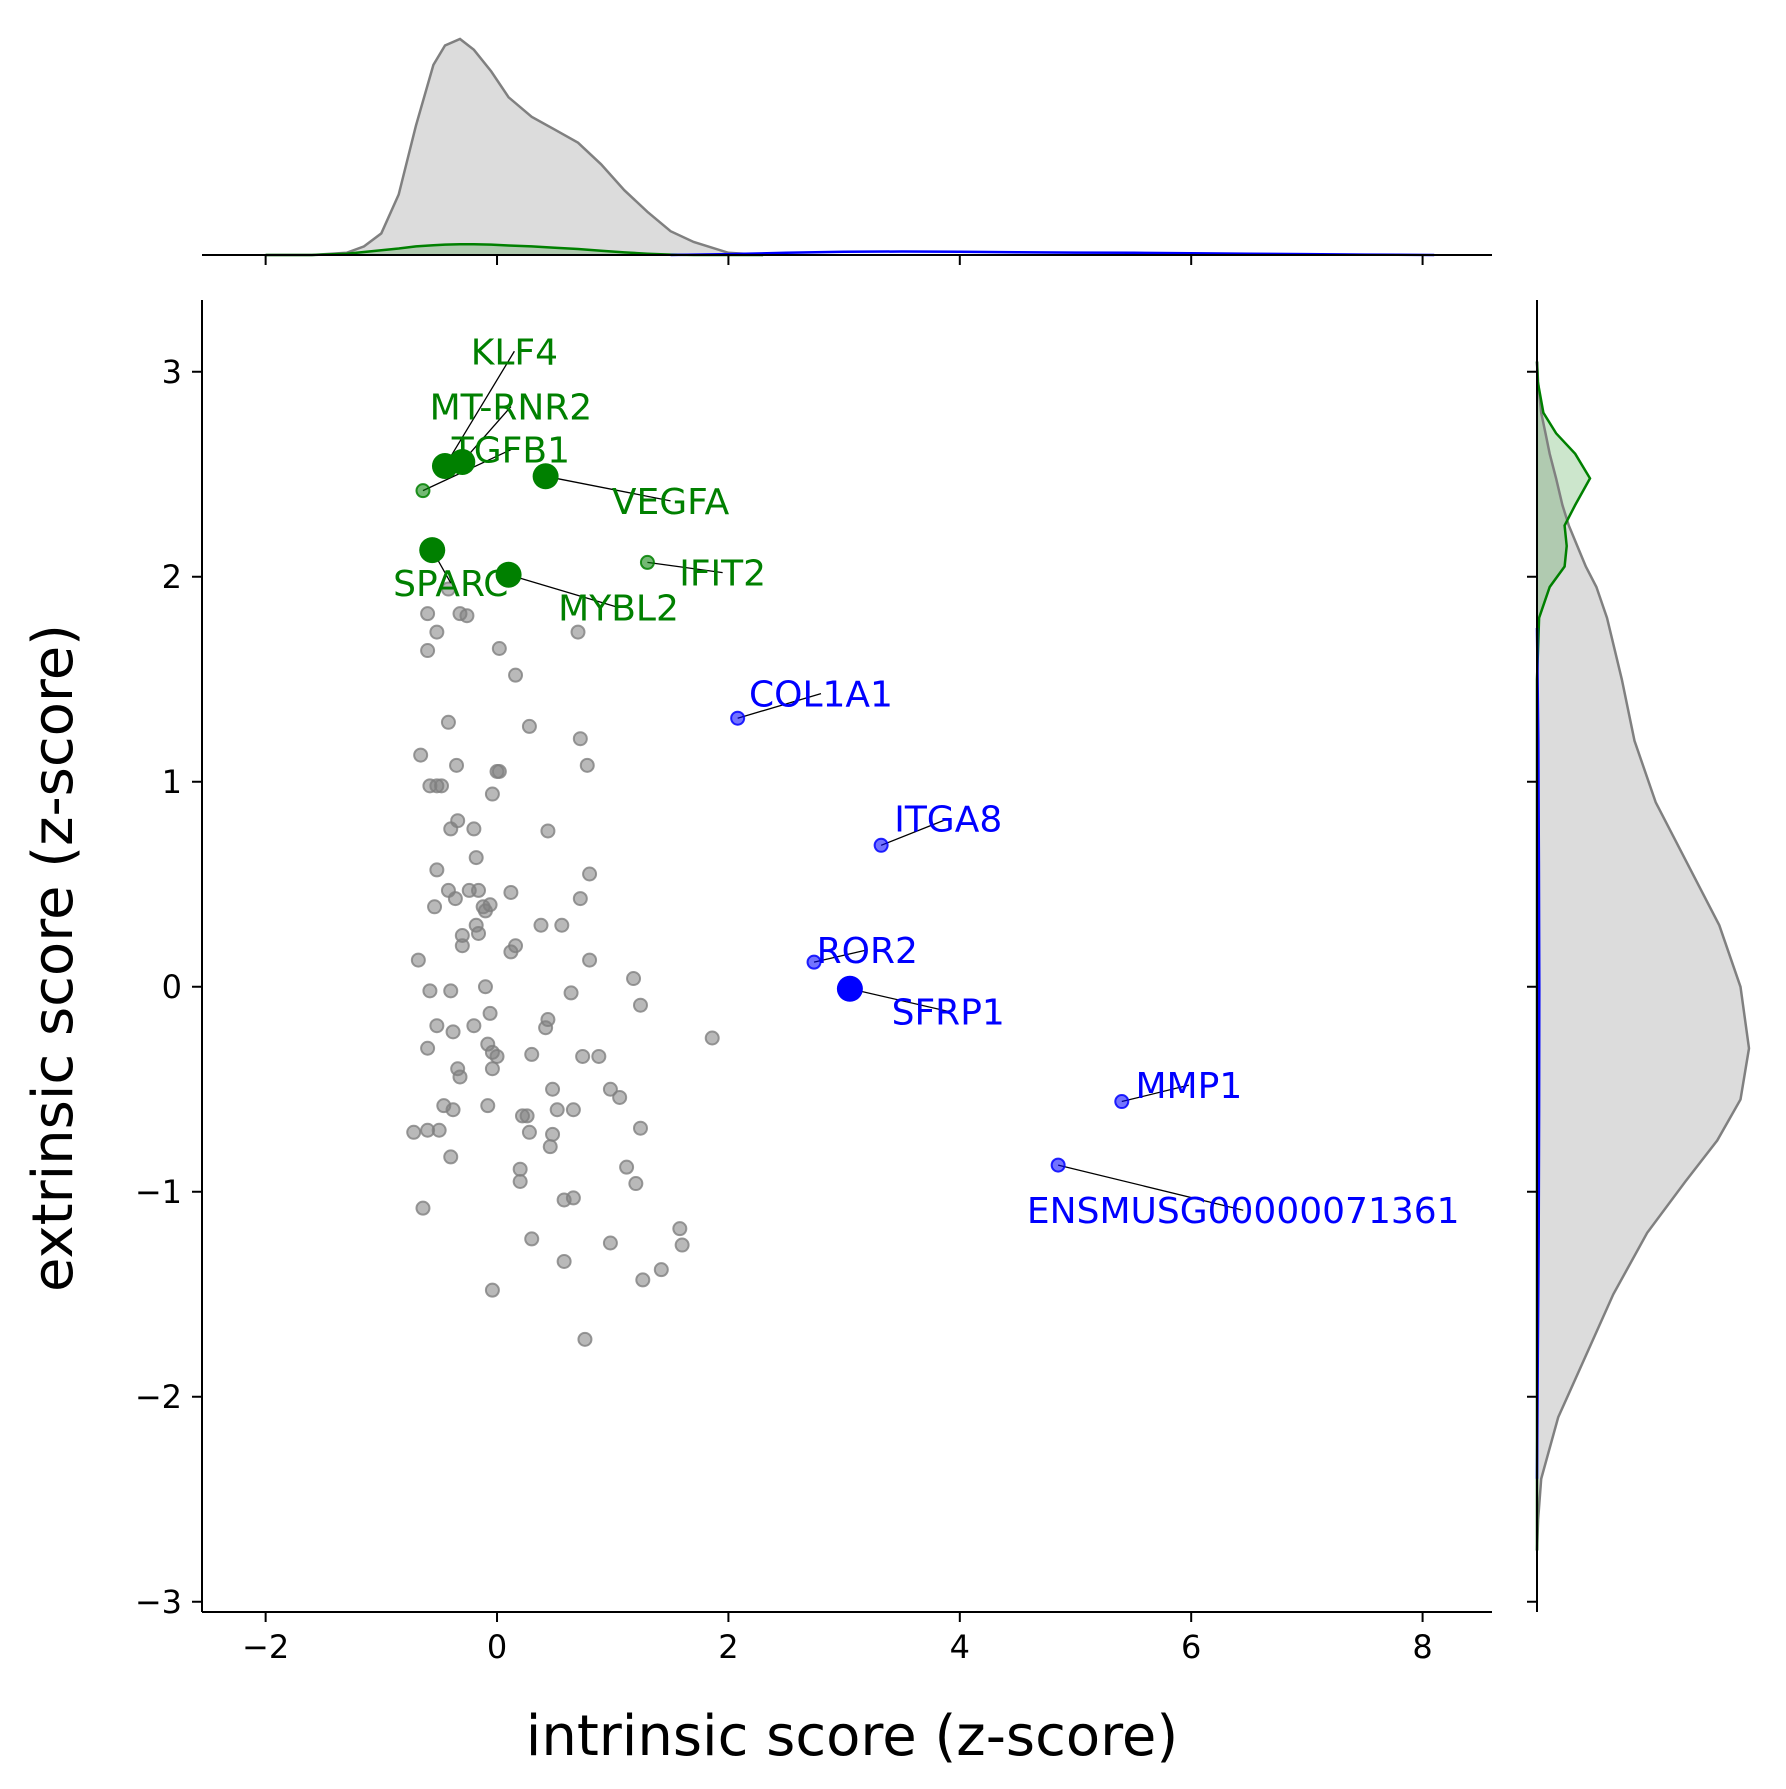 Image resolution: width=1786 pixels, height=1789 pixels. I want to click on top-density-gray-fill, so click(514, 147).